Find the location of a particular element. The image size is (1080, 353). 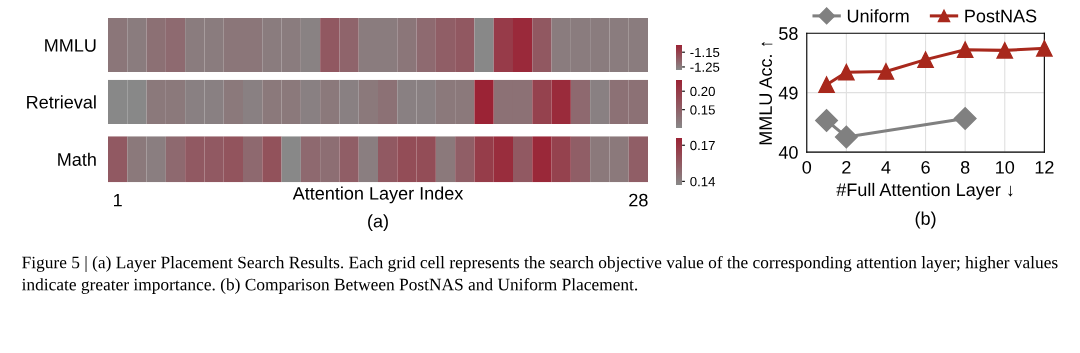

x-tick-label: 6 is located at coordinates (925, 167).